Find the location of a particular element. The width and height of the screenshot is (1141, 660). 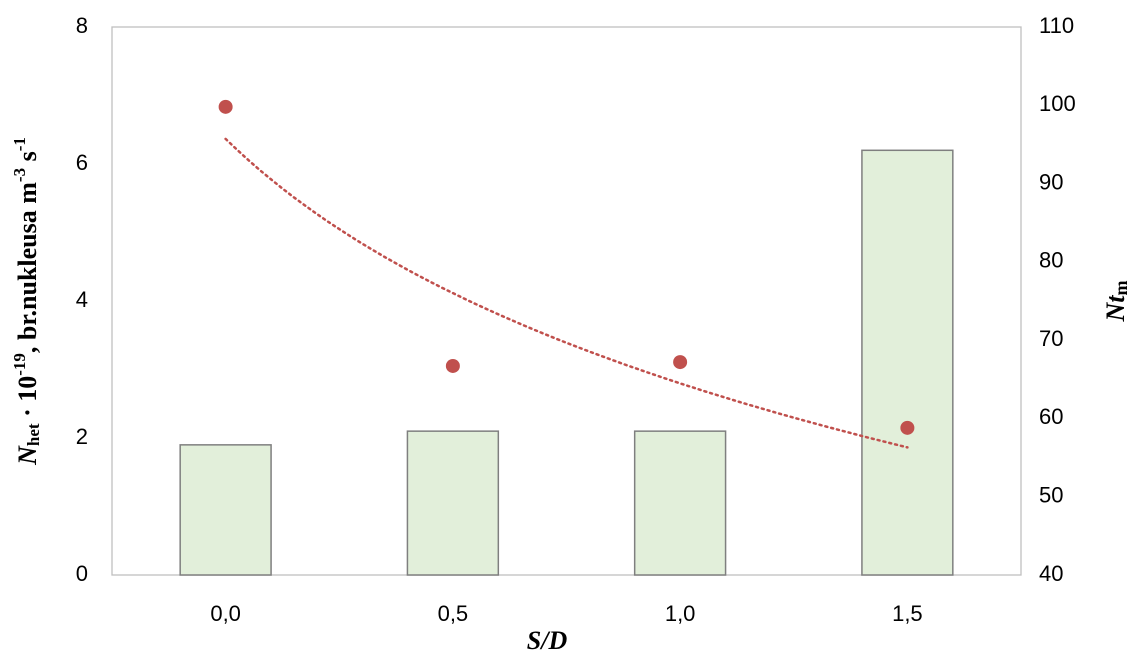

y2-tick-label: 60 is located at coordinates (1051, 416).